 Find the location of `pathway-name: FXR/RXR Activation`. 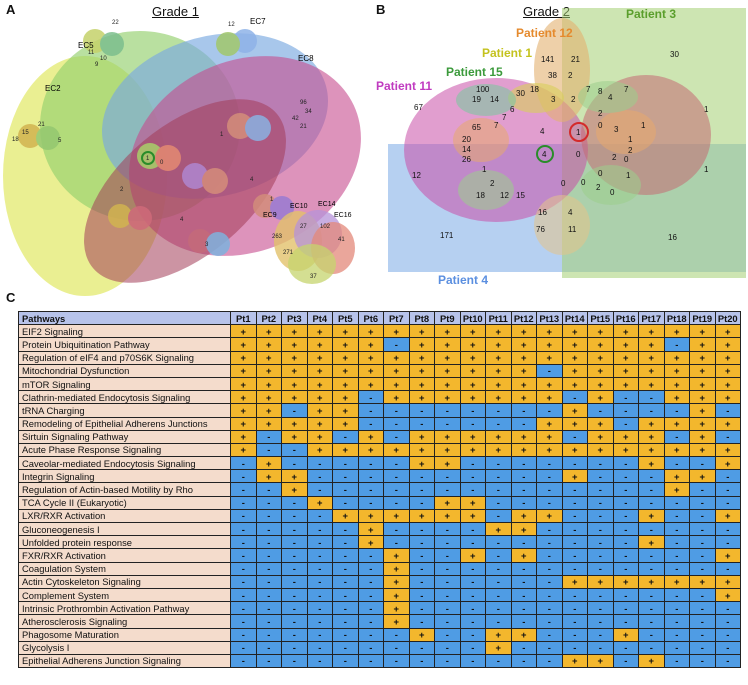

pathway-name: FXR/RXR Activation is located at coordinates (124, 555).